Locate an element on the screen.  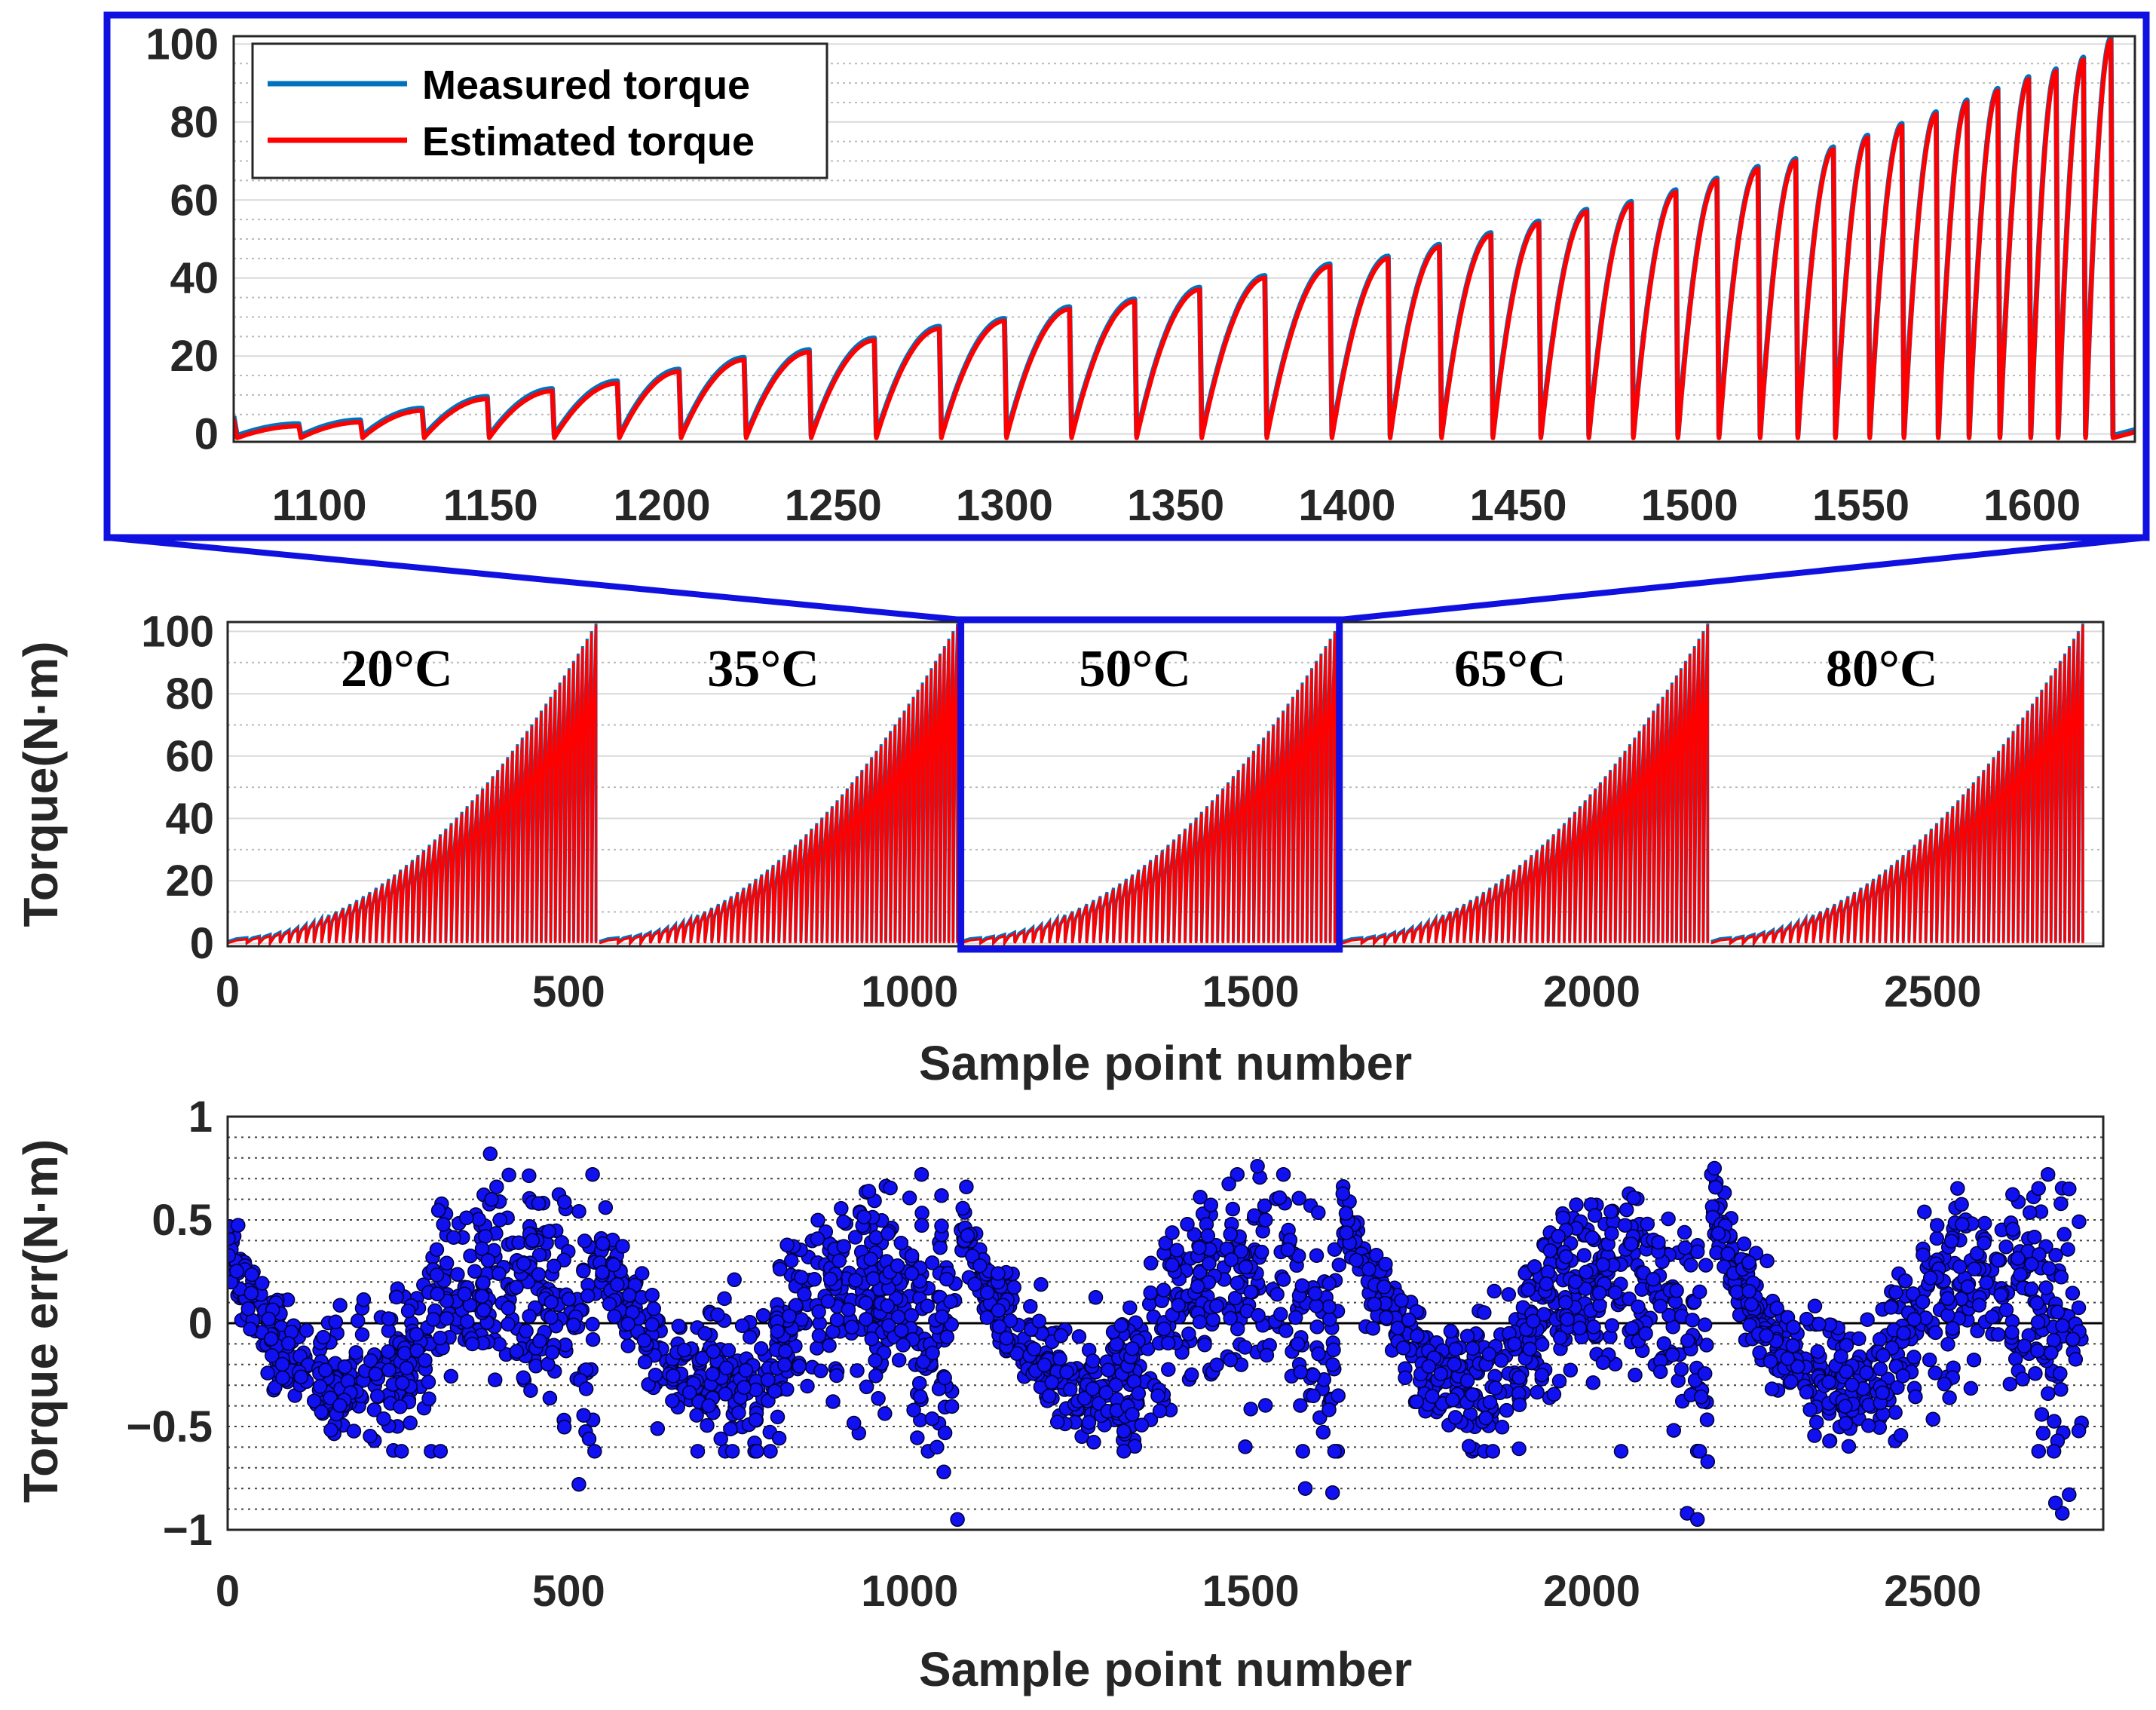
temperature-label: 50°C is located at coordinates (1135, 669).